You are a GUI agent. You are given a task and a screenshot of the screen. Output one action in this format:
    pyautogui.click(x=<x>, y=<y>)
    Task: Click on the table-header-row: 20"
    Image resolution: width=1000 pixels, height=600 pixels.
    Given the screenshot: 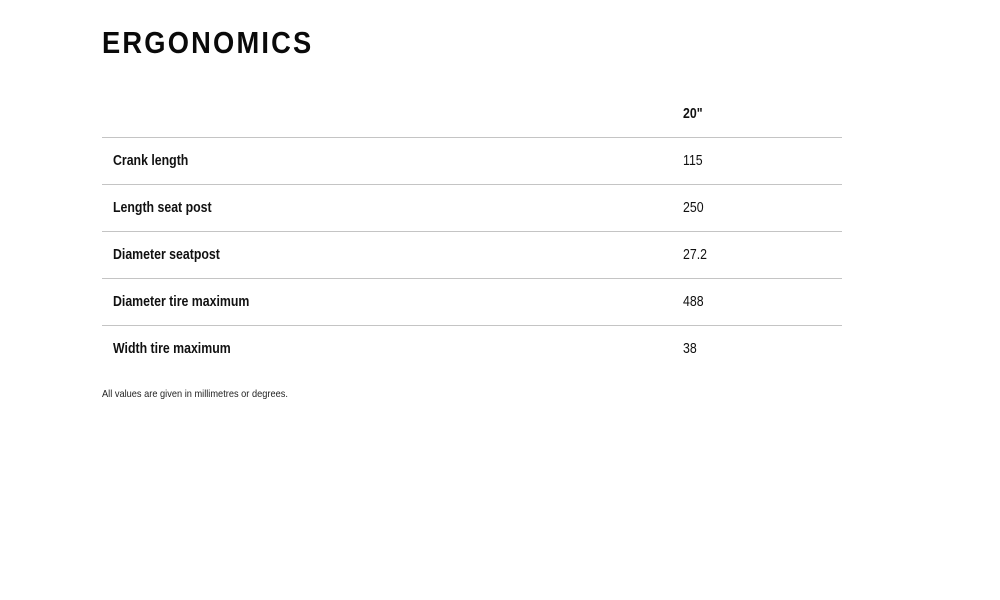 What is the action you would take?
    pyautogui.click(x=472, y=114)
    